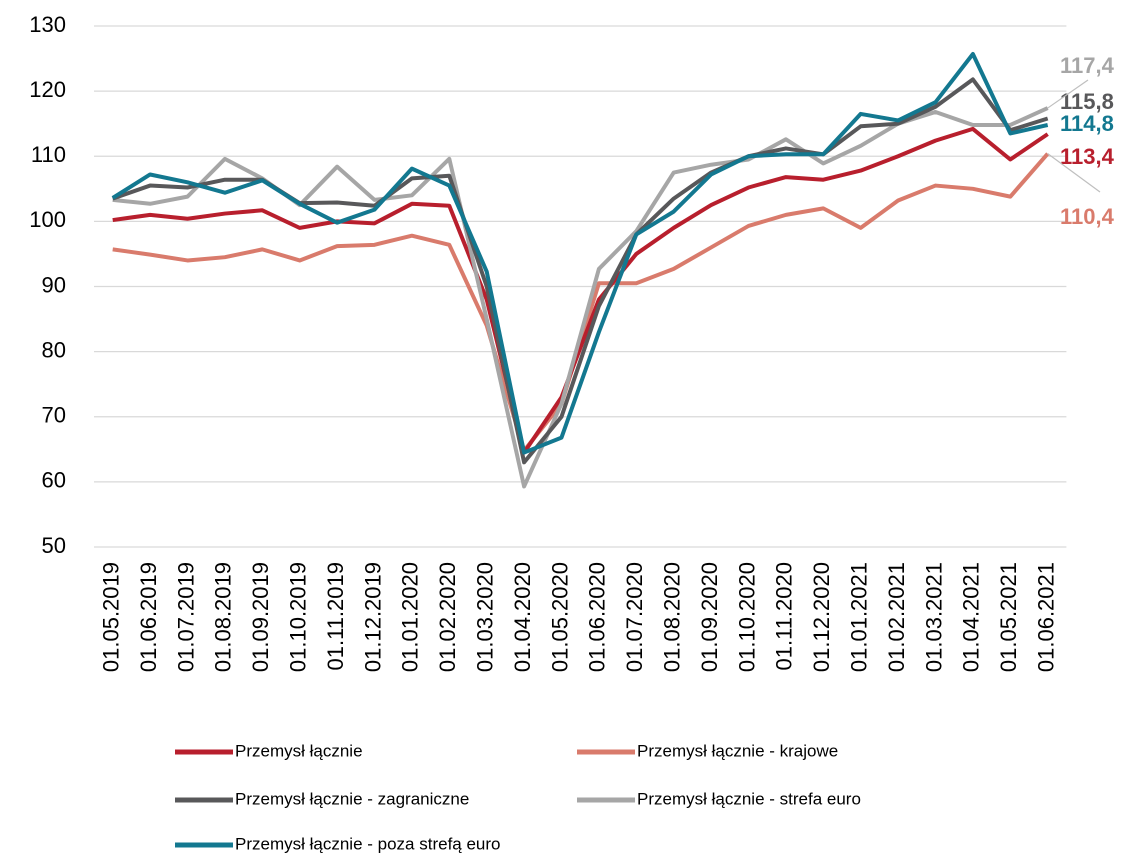 The height and width of the screenshot is (854, 1138). What do you see at coordinates (47, 24) in the screenshot?
I see `y-tick-label: 130` at bounding box center [47, 24].